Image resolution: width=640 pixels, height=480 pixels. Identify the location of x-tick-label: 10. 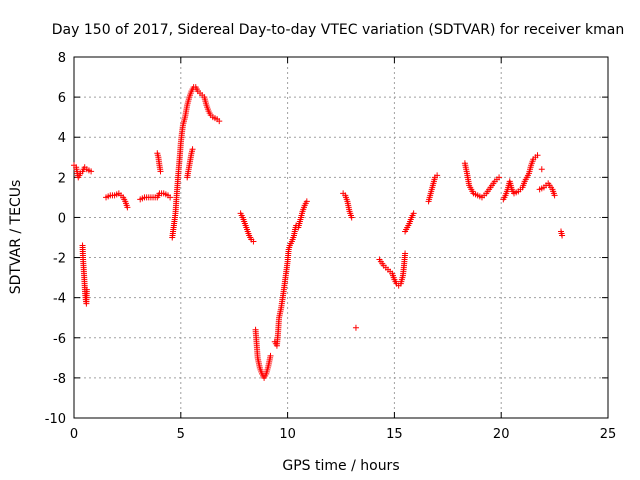
(287, 434).